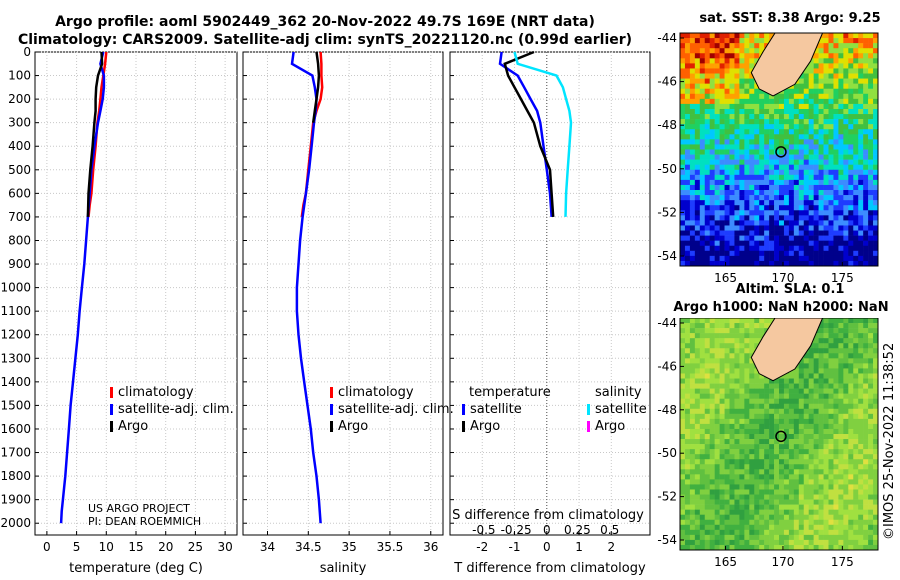 Image resolution: width=900 pixels, height=580 pixels. What do you see at coordinates (781, 307) in the screenshot?
I see `sla-map-title2: Argo h1000: NaN h2000: NaN` at bounding box center [781, 307].